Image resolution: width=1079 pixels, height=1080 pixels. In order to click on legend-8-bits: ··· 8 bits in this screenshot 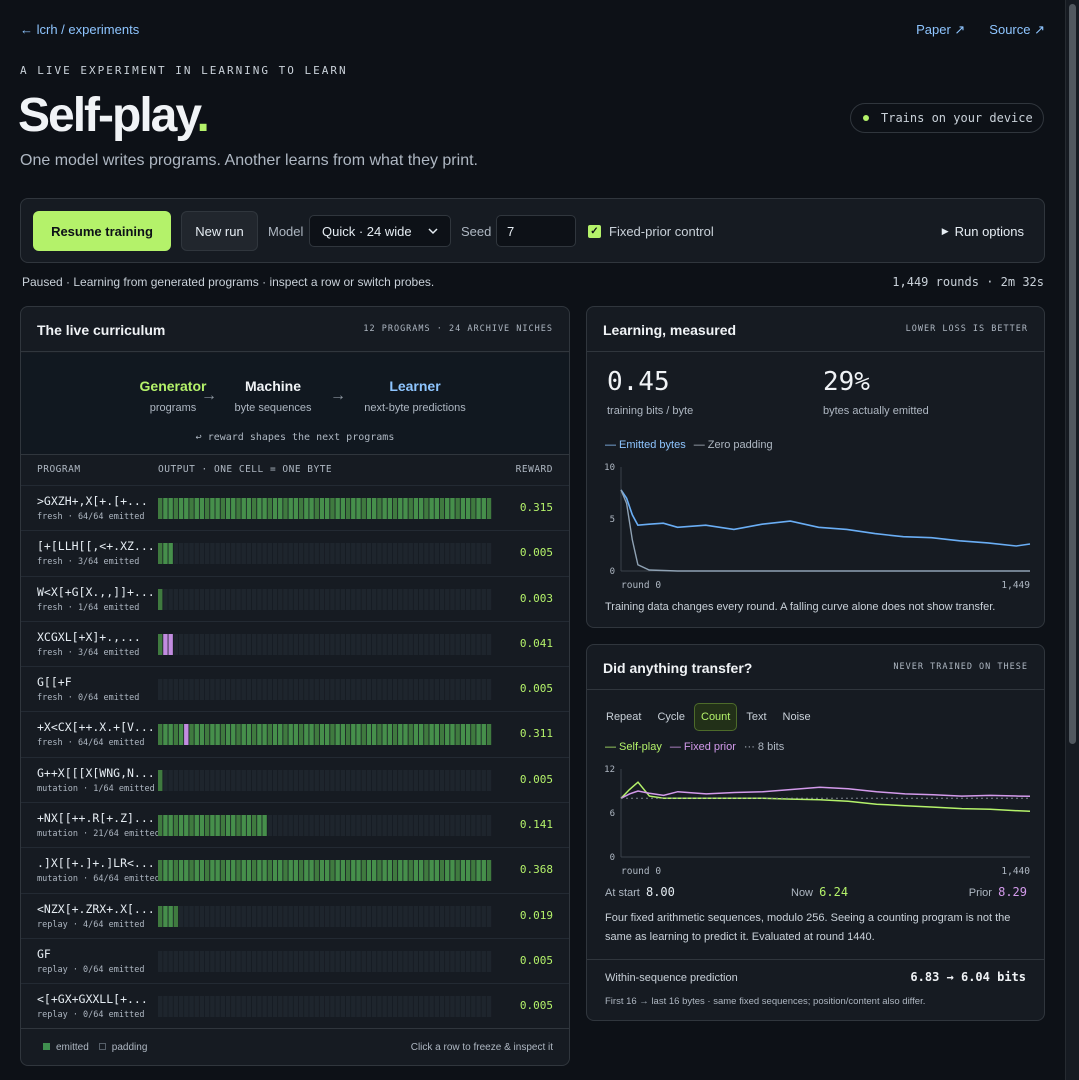, I will do `click(764, 747)`.